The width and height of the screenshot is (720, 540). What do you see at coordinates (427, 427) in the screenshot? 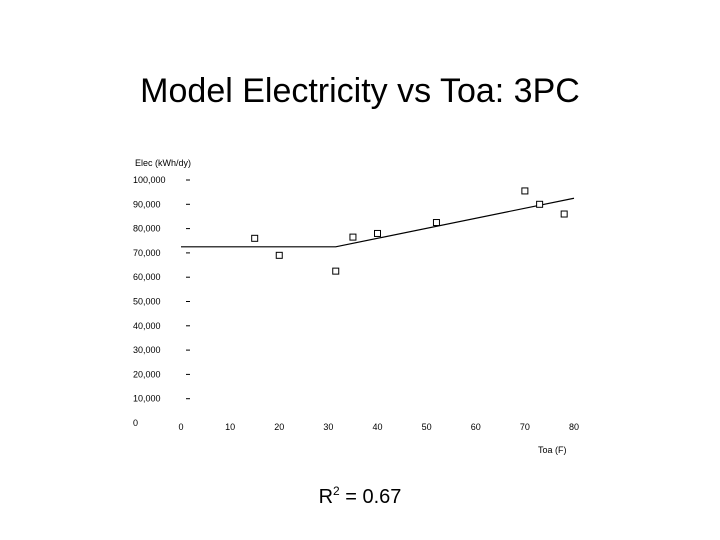
I see `x-tick-label: 50` at bounding box center [427, 427].